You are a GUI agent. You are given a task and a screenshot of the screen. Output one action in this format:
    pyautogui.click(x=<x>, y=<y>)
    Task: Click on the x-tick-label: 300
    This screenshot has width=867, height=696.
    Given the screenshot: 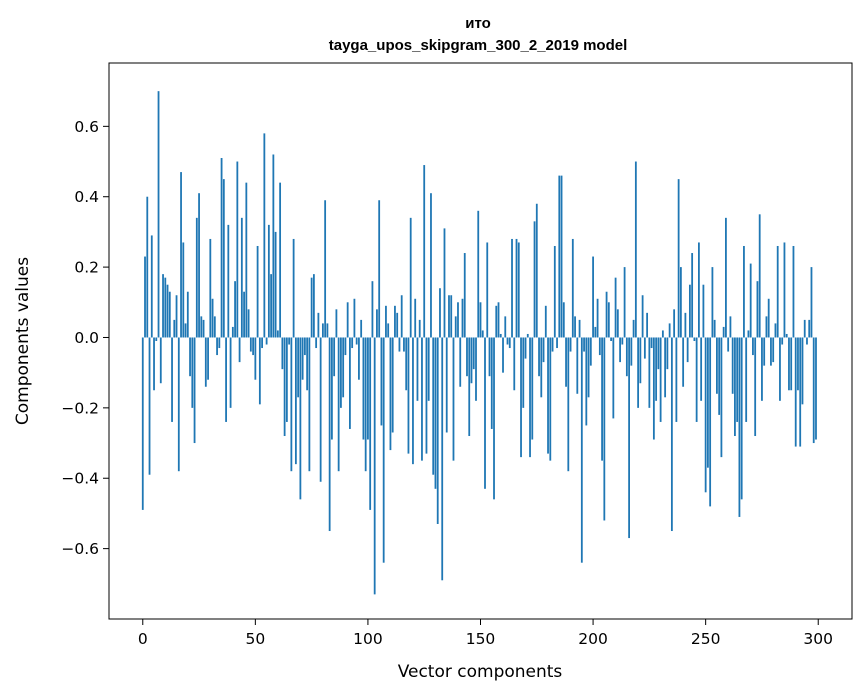 What is the action you would take?
    pyautogui.click(x=818, y=639)
    